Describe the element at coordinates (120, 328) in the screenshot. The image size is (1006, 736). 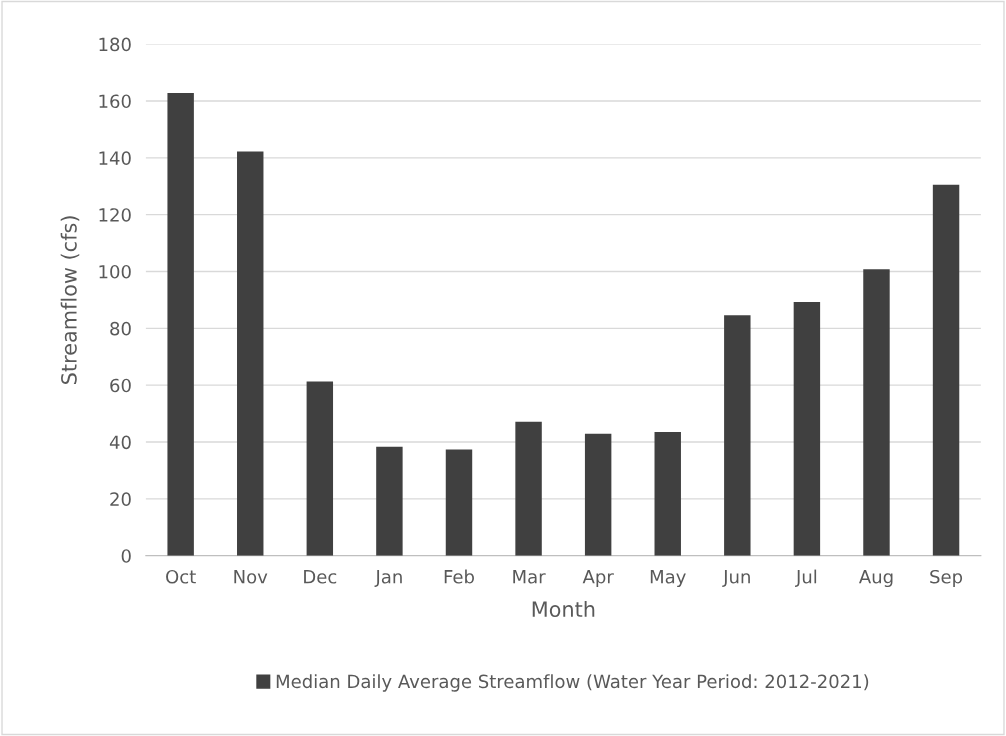
I see `y-tick-label: 80` at that location.